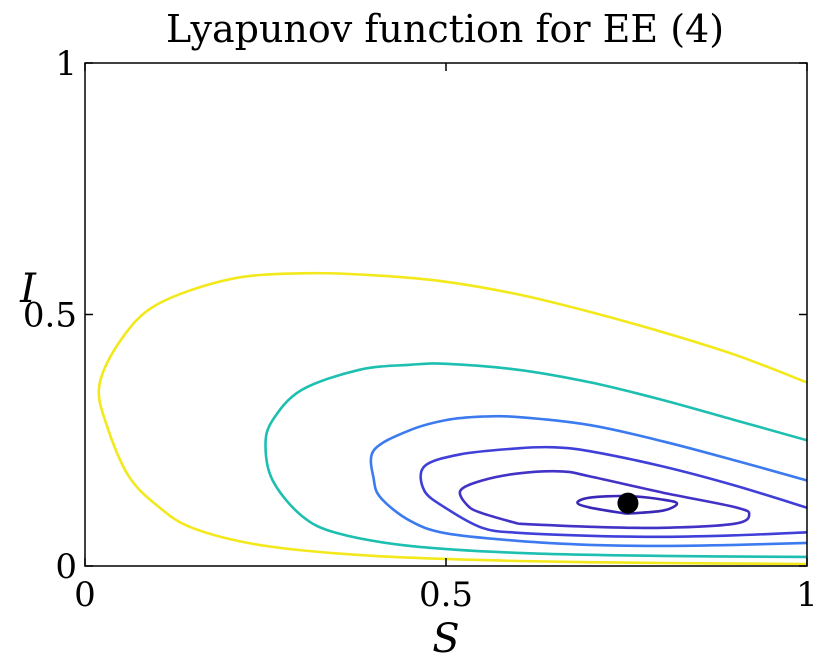 The height and width of the screenshot is (670, 830). I want to click on y-tick-label: 1, so click(66, 64).